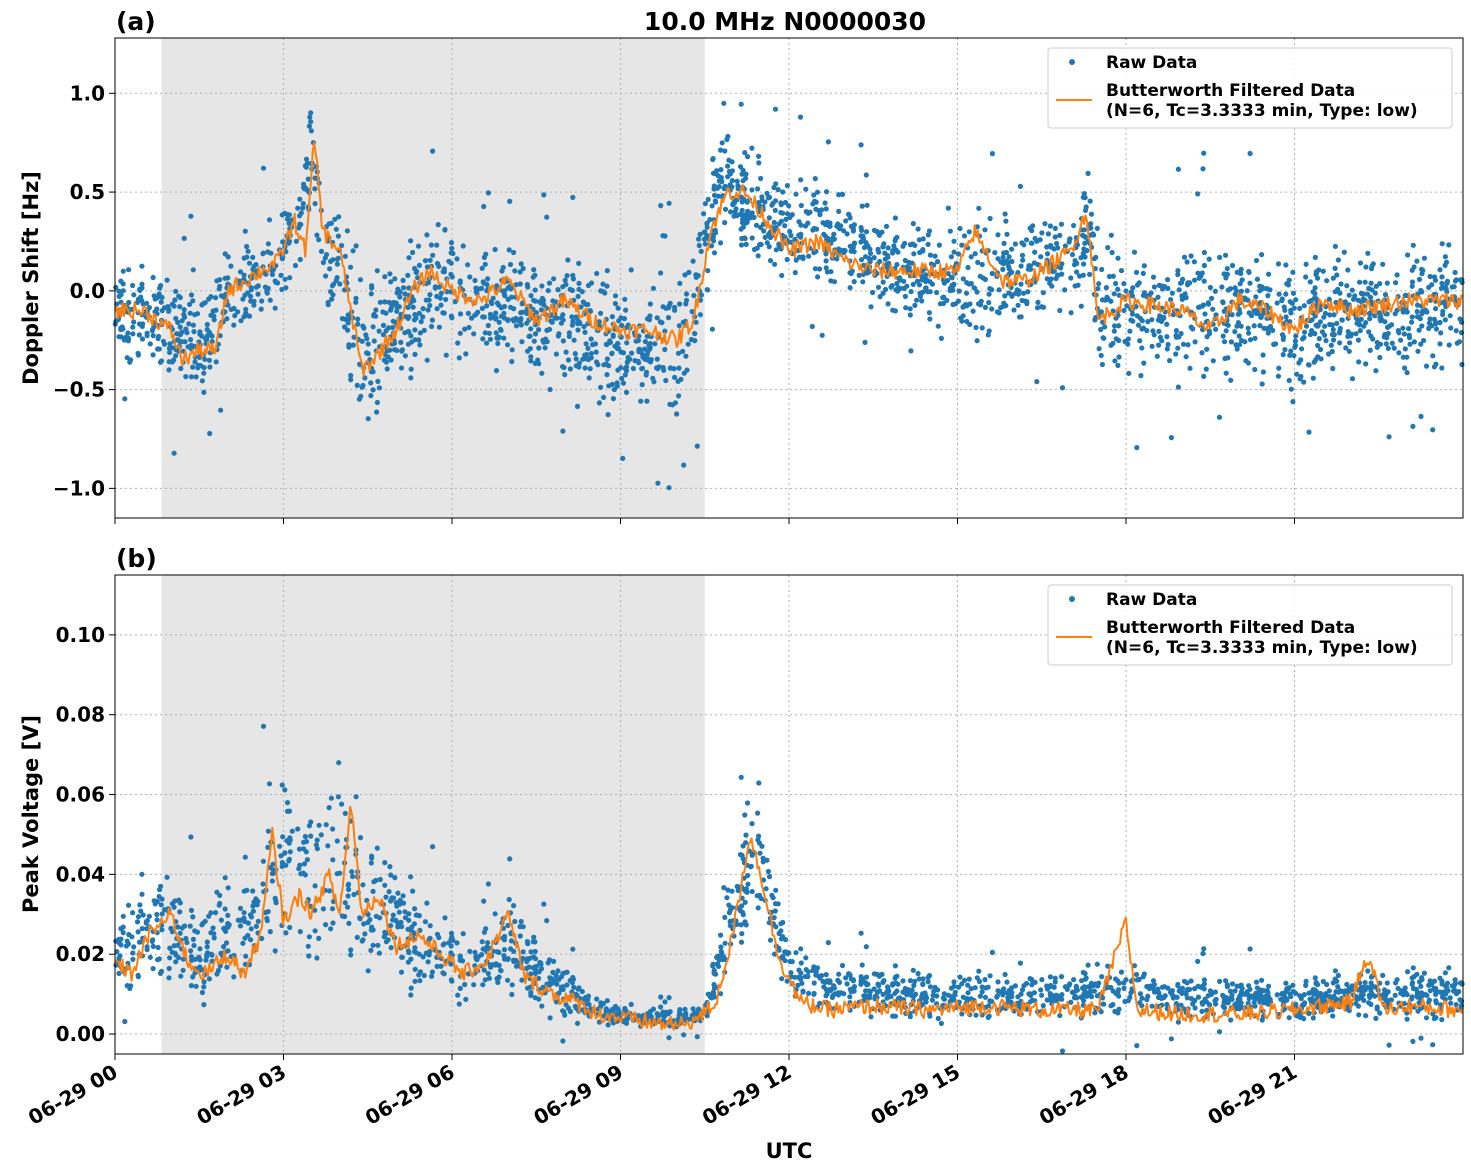 This screenshot has width=1471, height=1172. I want to click on panel-label-a: (a), so click(136, 21).